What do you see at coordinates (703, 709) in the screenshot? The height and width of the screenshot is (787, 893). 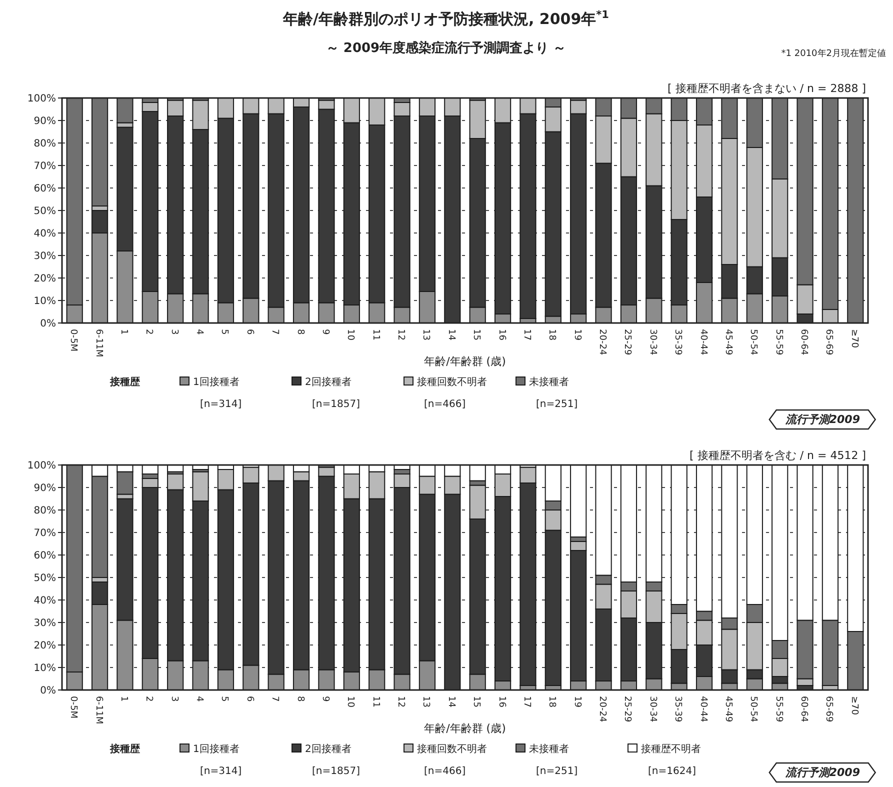 I see `x-tick-label: 40-44` at bounding box center [703, 709].